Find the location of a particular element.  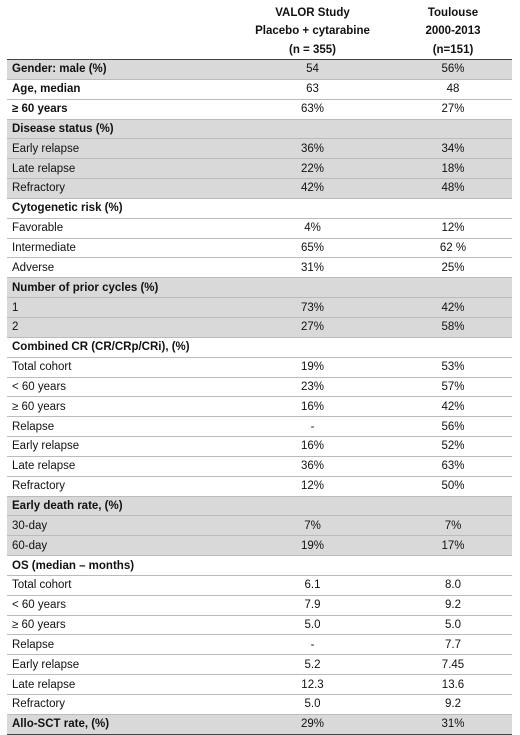

table-row: Relapse -7.7 is located at coordinates (259, 645).